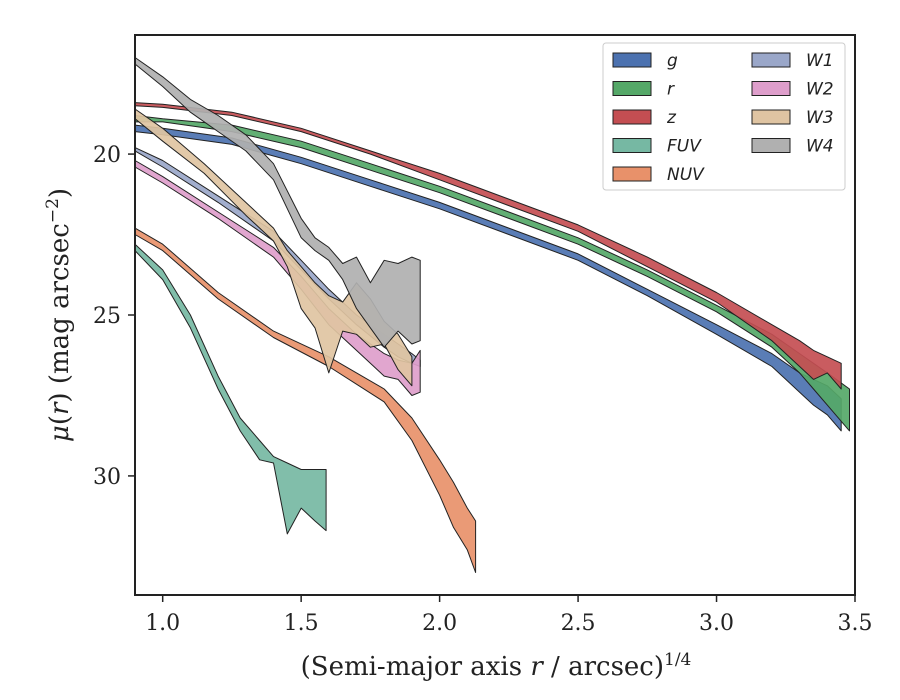 The width and height of the screenshot is (900, 700). I want to click on y-axis-label-unit: (mag arcsec, so click(60, 307).